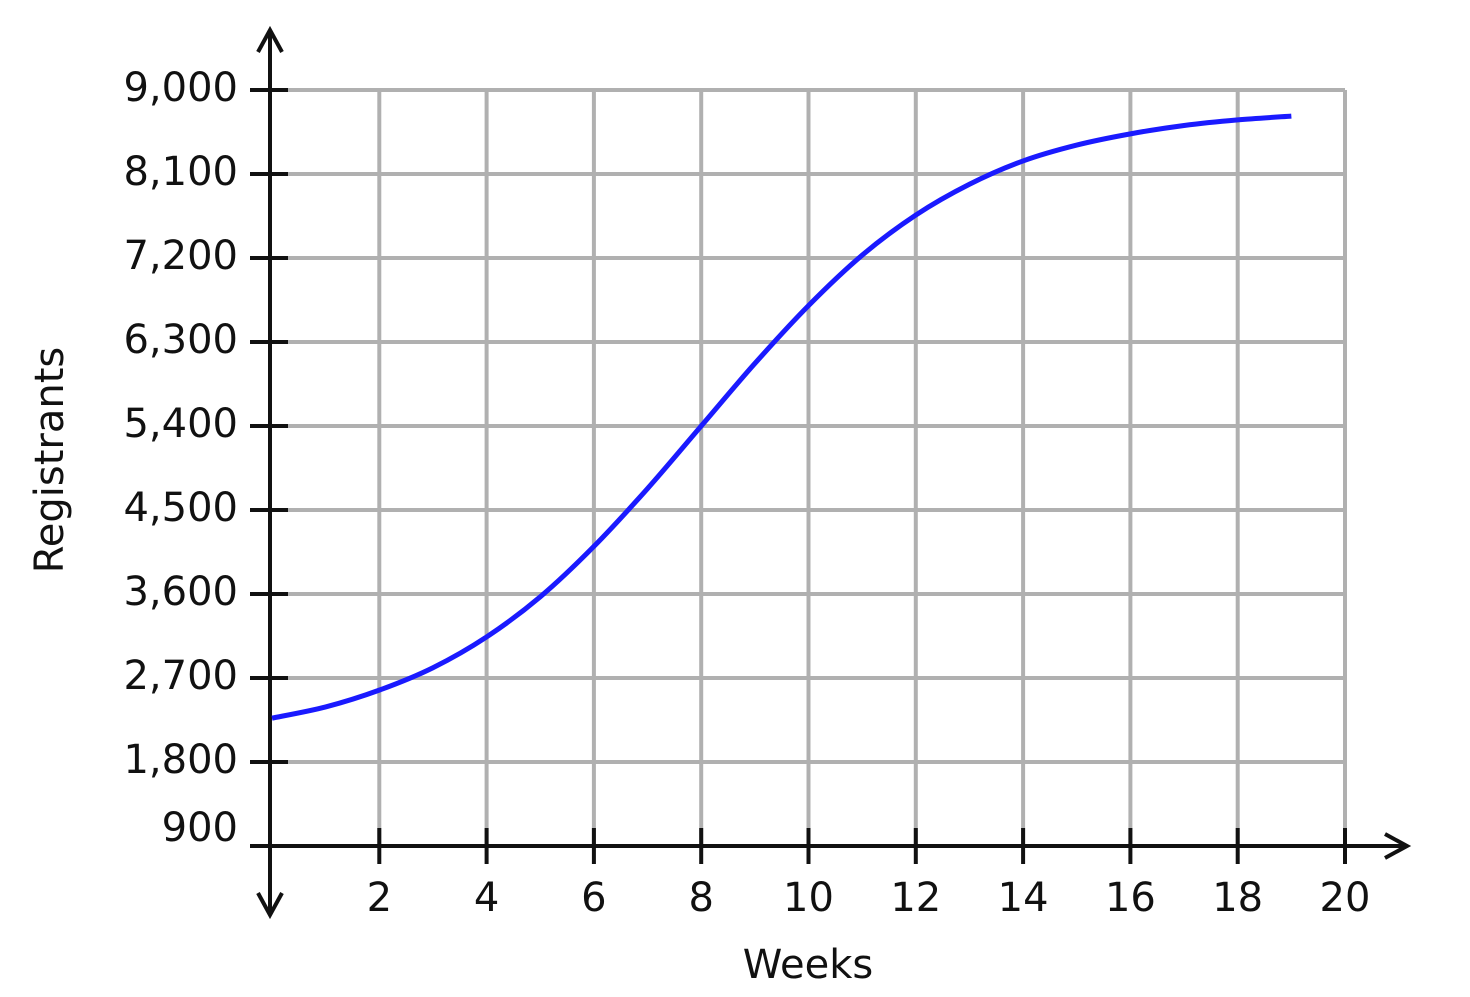  I want to click on x-tick-label: 20, so click(1345, 898).